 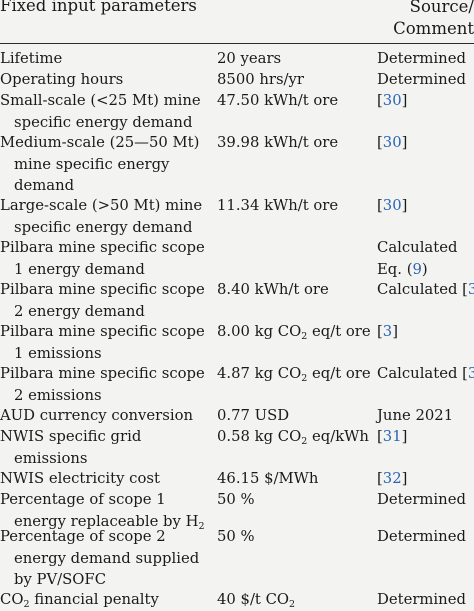 What do you see at coordinates (268, 478) in the screenshot?
I see `value-cell: 46.15 $/MWh` at bounding box center [268, 478].